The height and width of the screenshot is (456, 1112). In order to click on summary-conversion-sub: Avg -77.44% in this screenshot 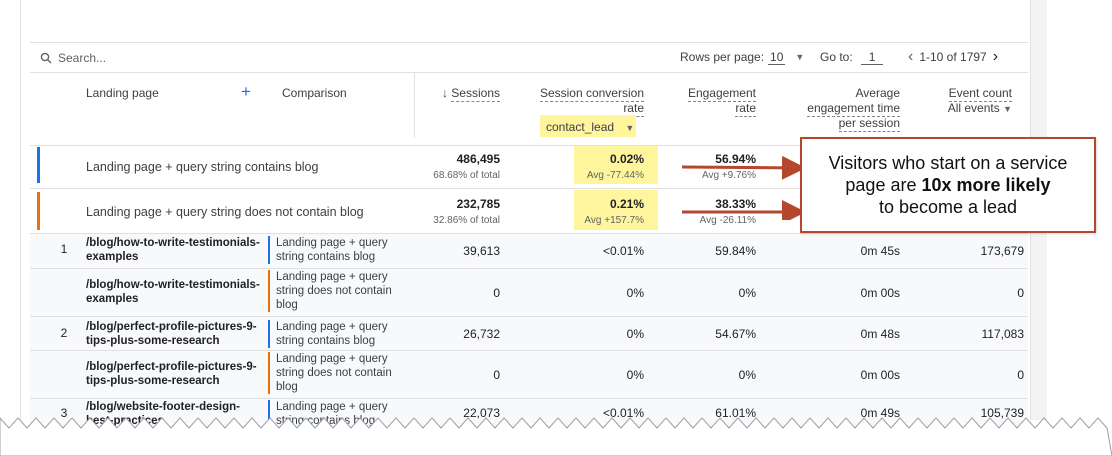, I will do `click(615, 175)`.